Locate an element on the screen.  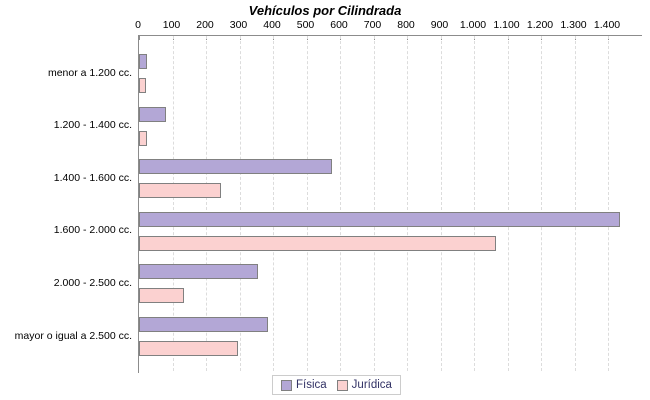
x-axis-tick-label: 700 is located at coordinates (372, 25).